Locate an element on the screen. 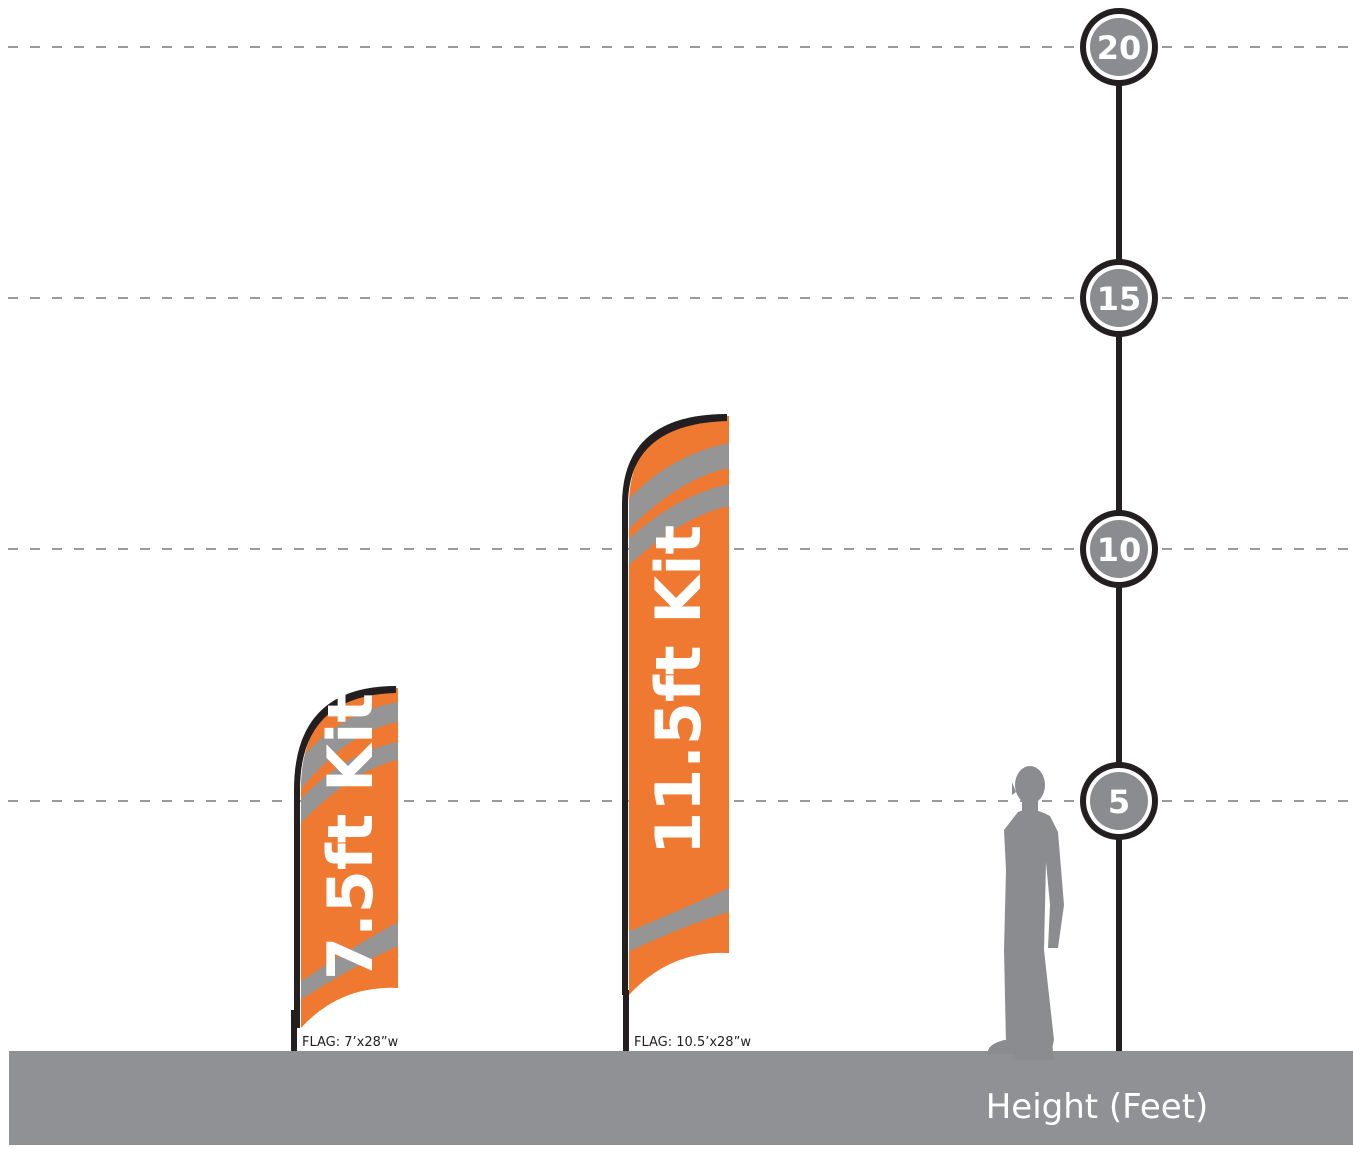 The width and height of the screenshot is (1353, 1149). ground-band is located at coordinates (681, 1098).